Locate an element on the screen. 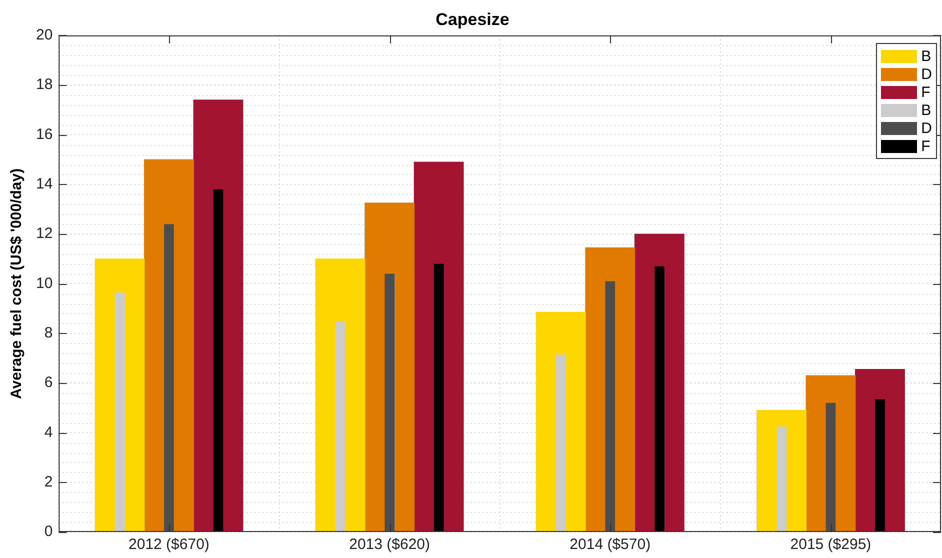  y-tick-label: 12 is located at coordinates (44, 233).